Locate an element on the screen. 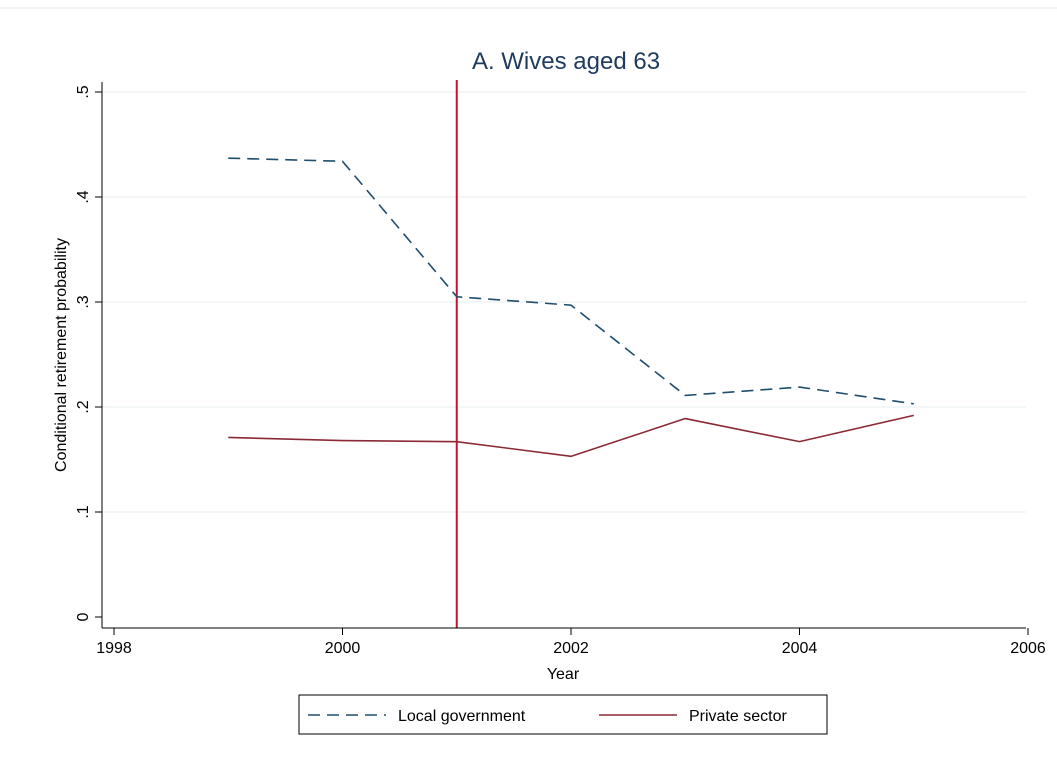  x-tick-label: 2006 is located at coordinates (1028, 648).